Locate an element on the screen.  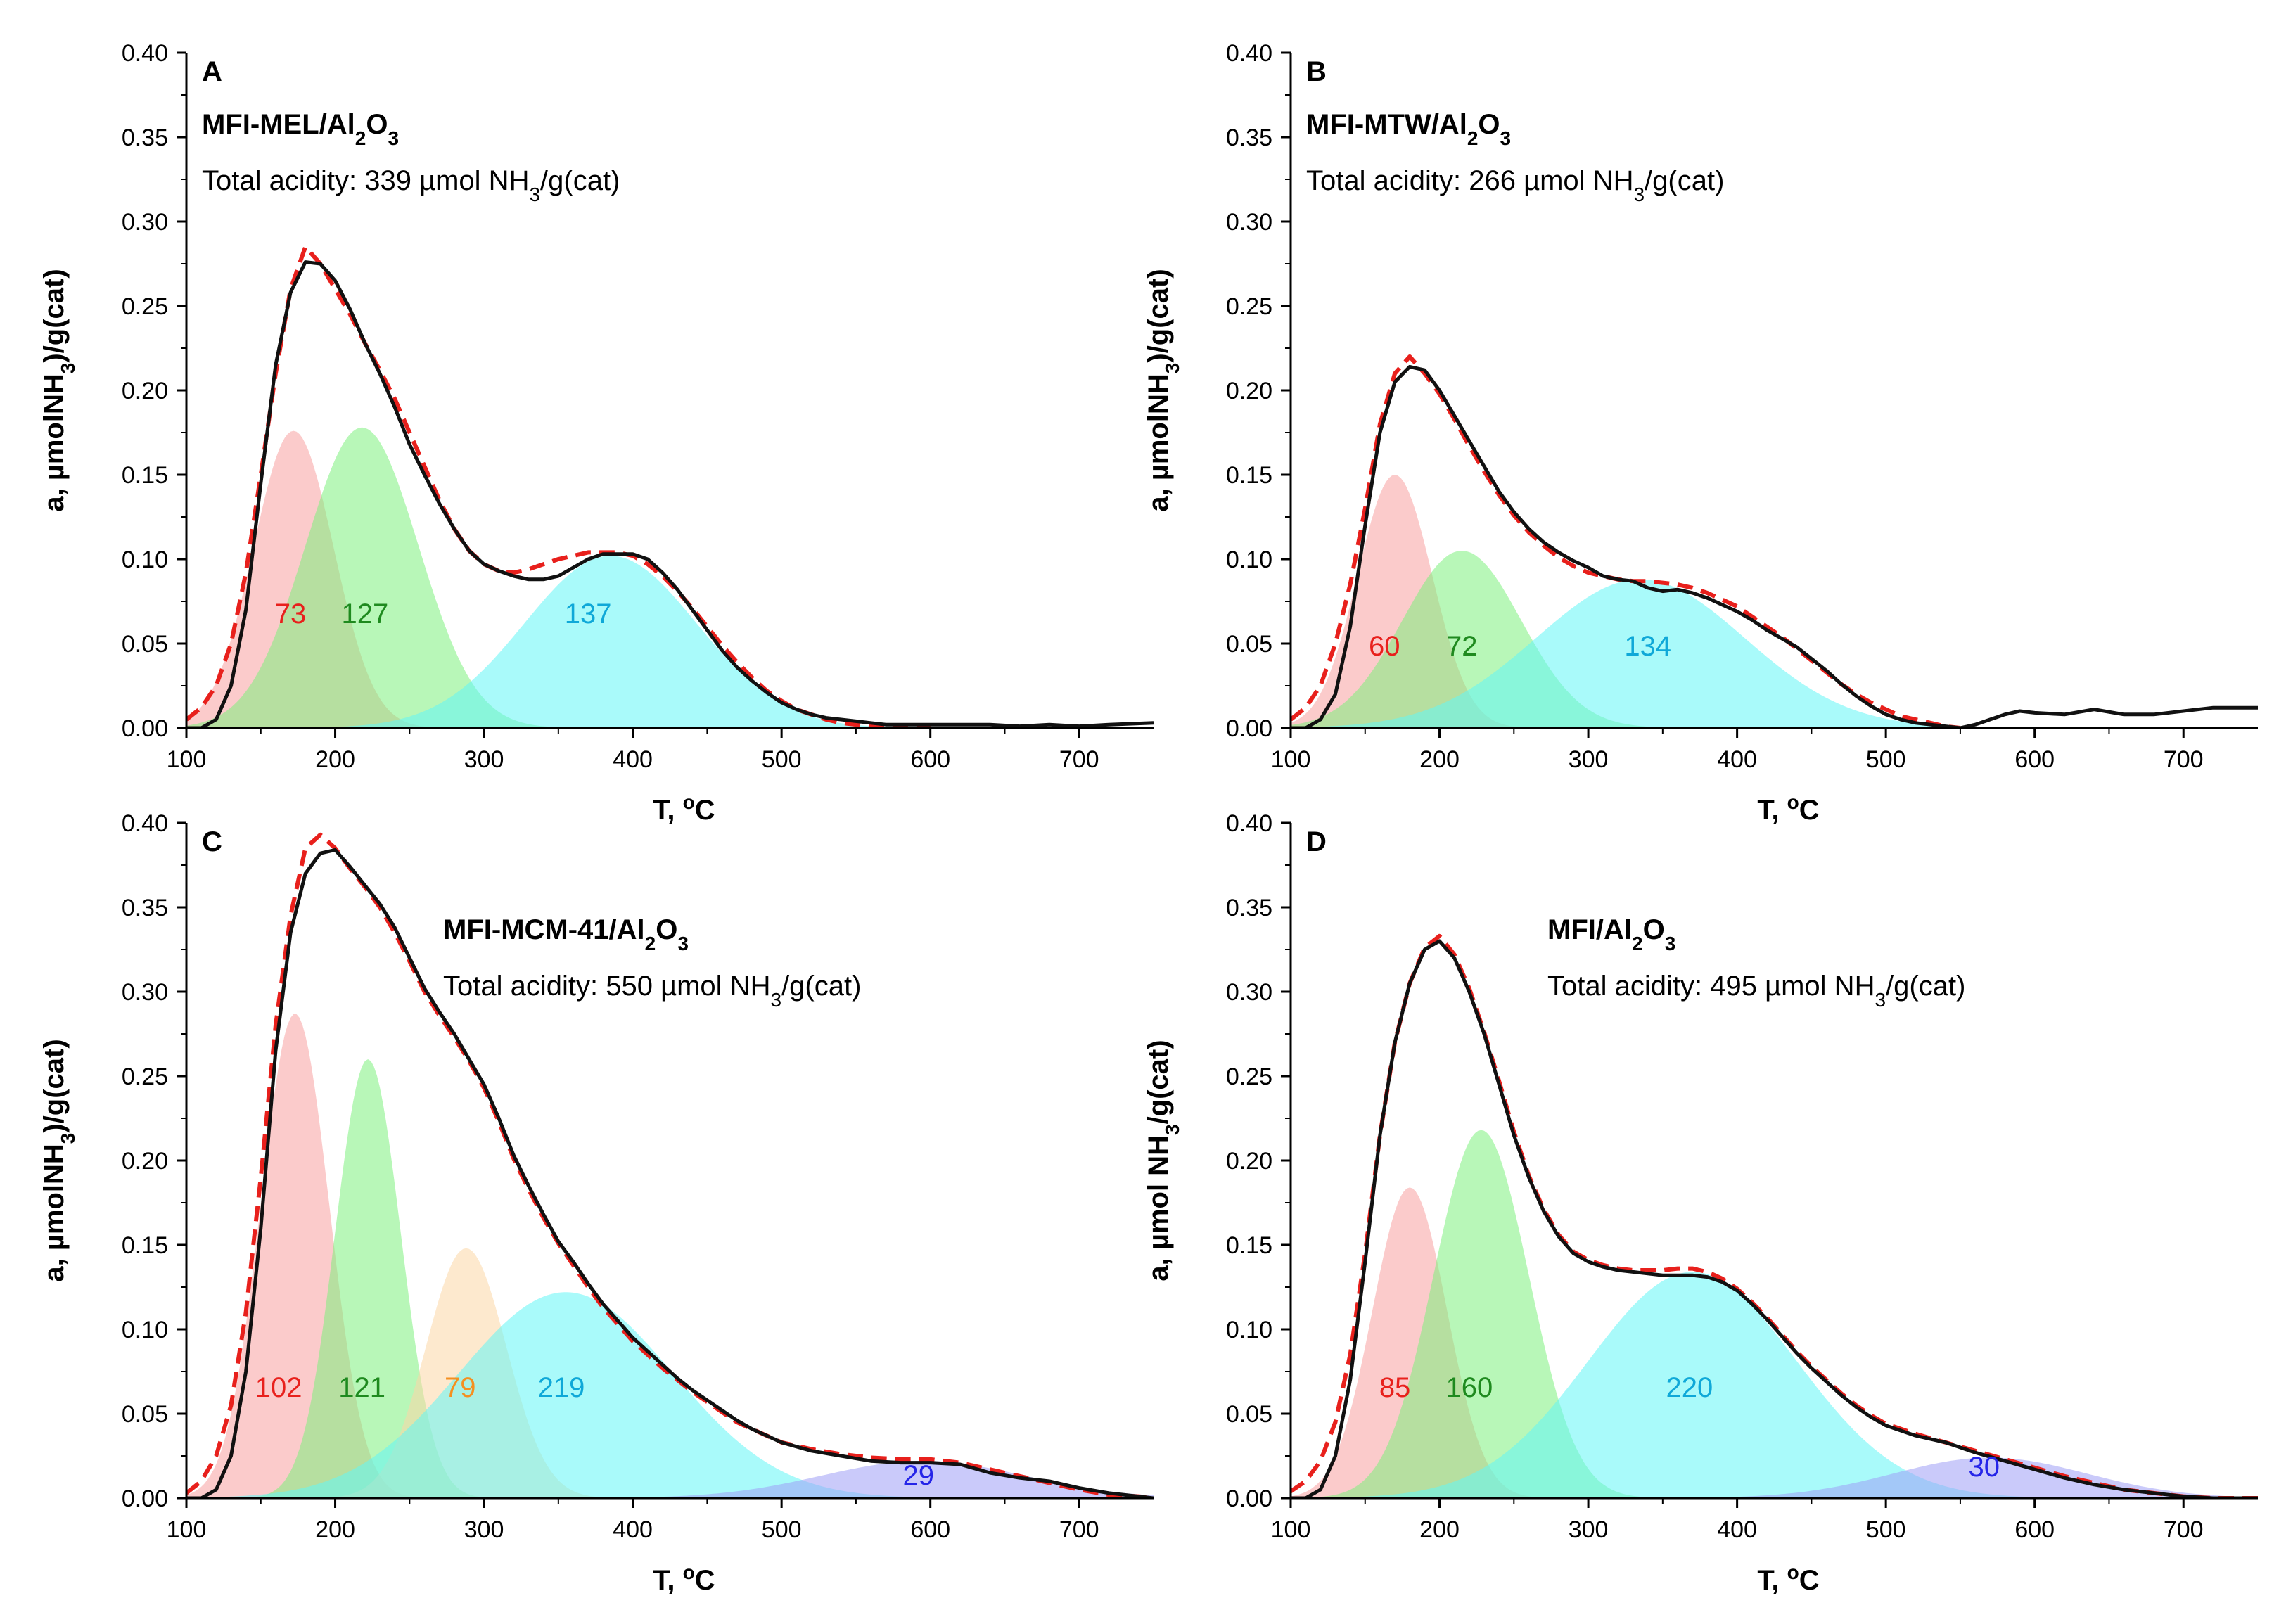
panel-letter: D is located at coordinates (1316, 841).